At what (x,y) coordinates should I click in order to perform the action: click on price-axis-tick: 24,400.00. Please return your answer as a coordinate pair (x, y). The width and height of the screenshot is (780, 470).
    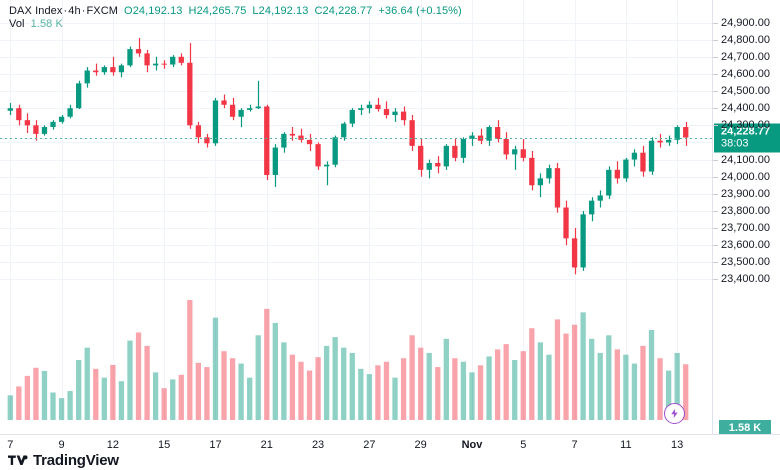
    Looking at the image, I should click on (745, 108).